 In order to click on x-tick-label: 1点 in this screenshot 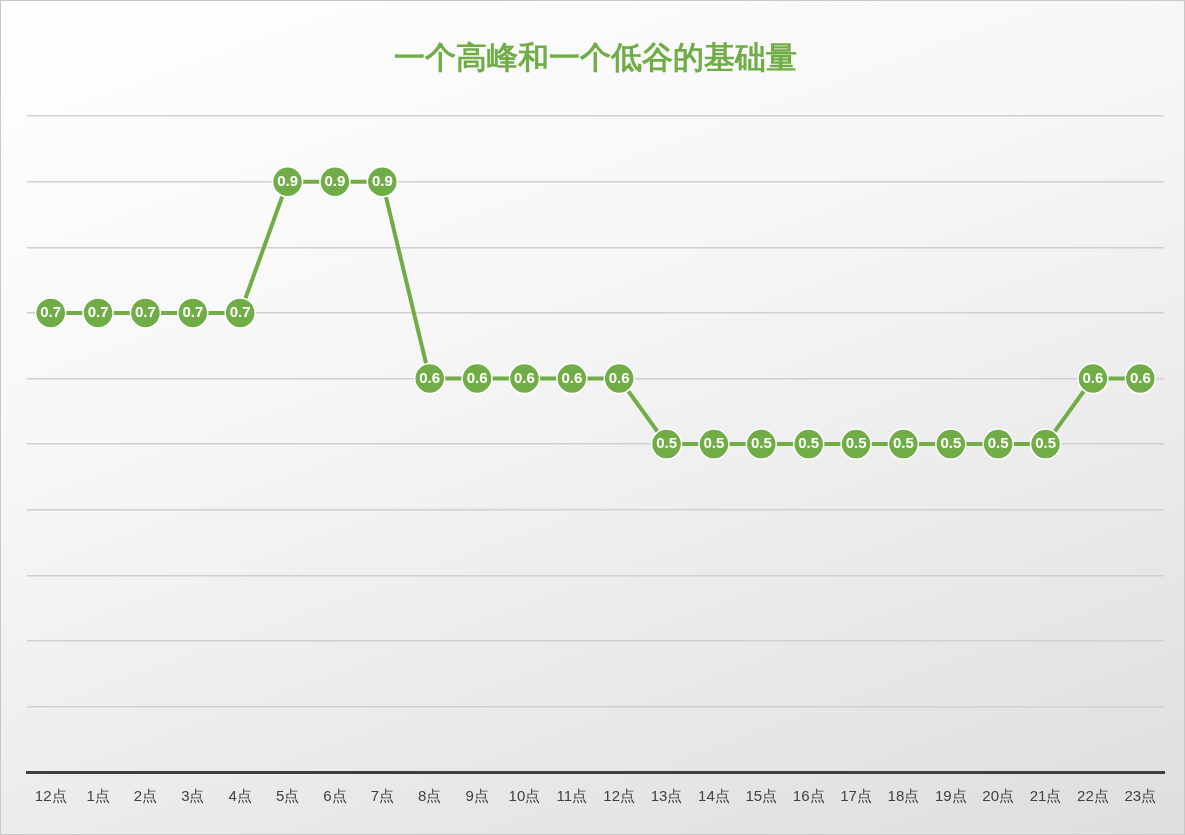, I will do `click(98, 796)`.